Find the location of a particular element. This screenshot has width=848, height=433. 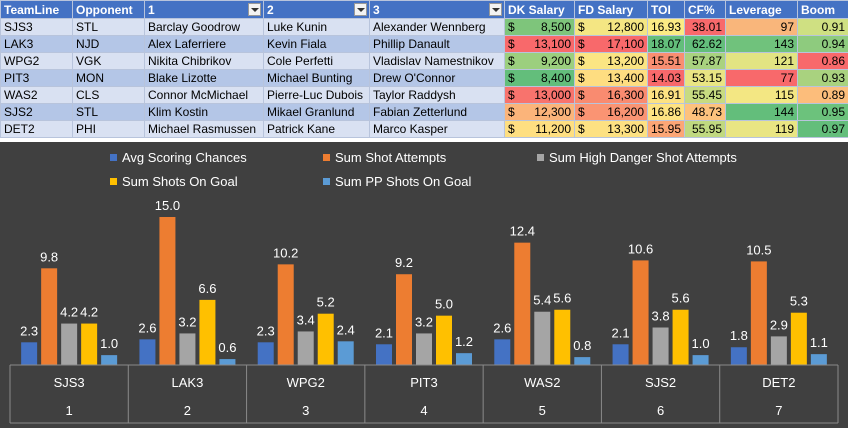

table-cell-p1: Michael Rasmussen is located at coordinates (204, 129).